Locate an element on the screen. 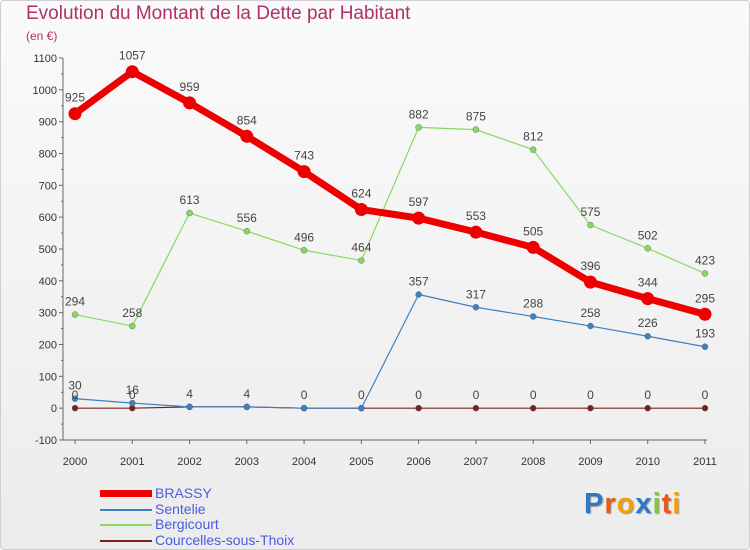  legend-label: BRASSY is located at coordinates (183, 493).